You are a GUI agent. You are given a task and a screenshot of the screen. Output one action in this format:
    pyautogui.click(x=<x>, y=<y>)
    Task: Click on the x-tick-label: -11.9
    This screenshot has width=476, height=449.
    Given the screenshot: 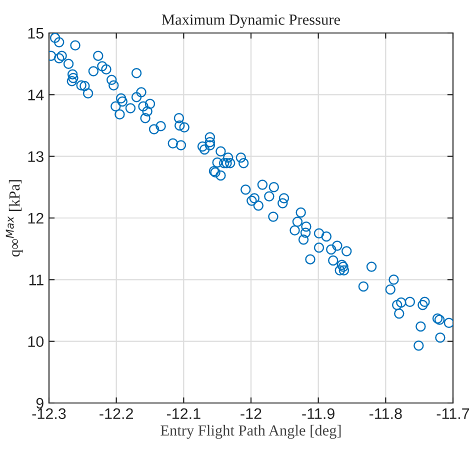 What is the action you would take?
    pyautogui.click(x=318, y=414)
    